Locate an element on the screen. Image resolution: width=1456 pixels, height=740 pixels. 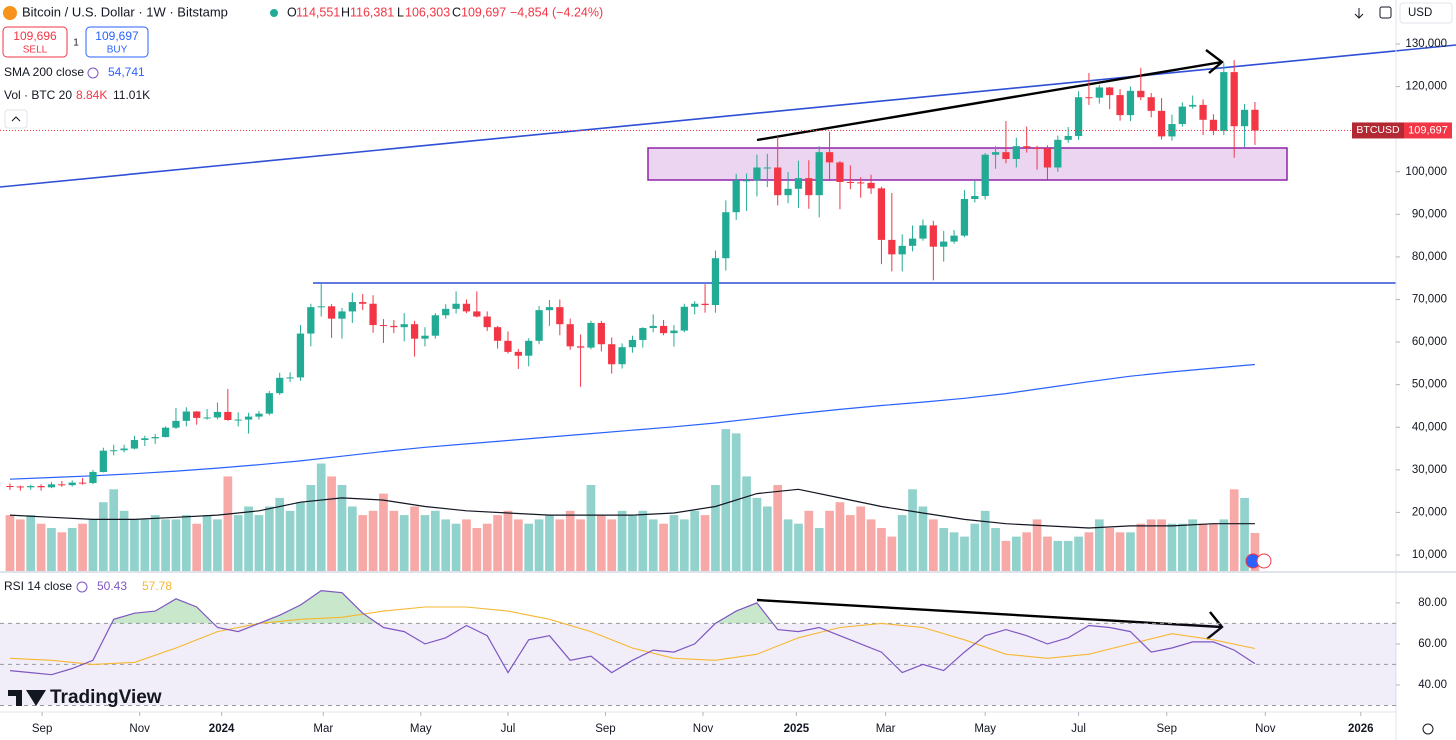
collapse-button is located at coordinates (16, 119).